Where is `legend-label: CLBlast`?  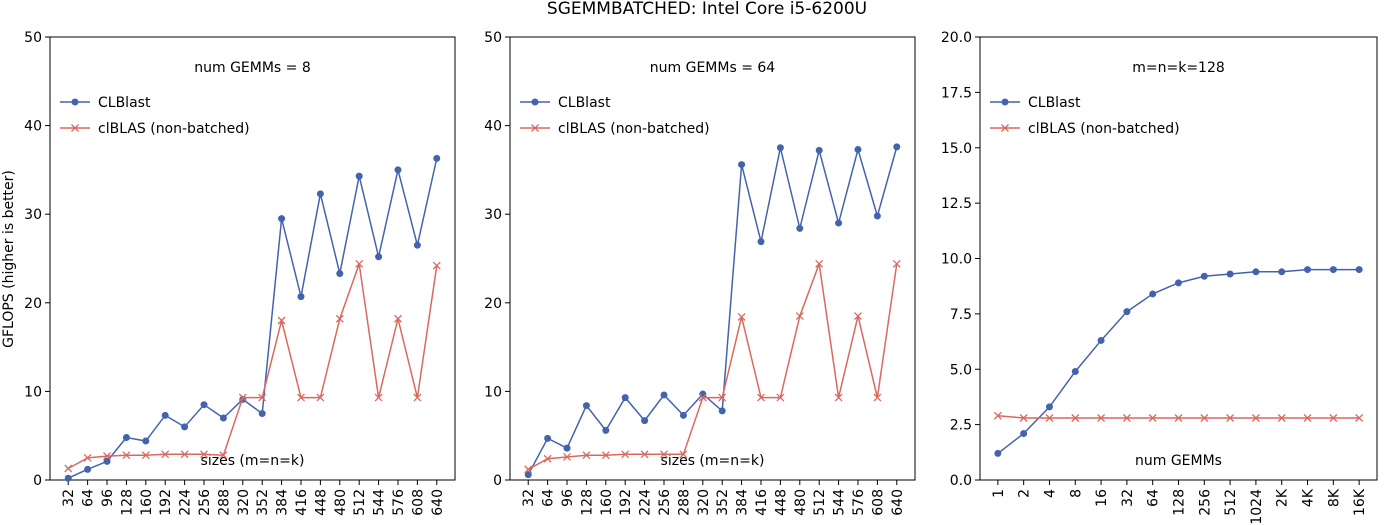
legend-label: CLBlast is located at coordinates (124, 103).